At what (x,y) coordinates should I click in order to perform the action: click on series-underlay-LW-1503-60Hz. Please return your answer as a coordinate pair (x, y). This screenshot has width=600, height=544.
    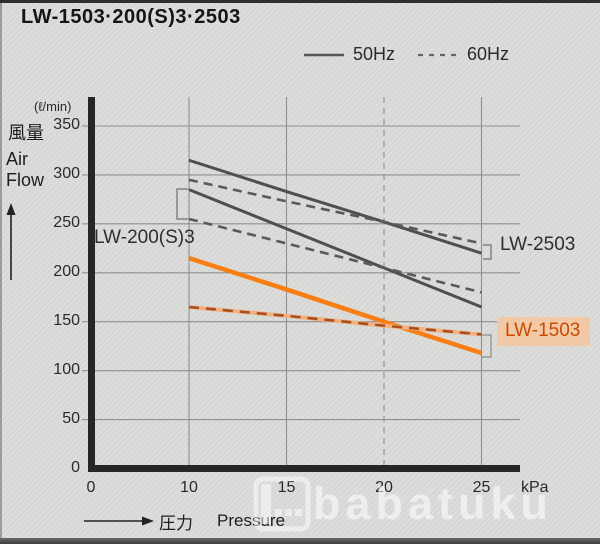
    Looking at the image, I should click on (335, 321).